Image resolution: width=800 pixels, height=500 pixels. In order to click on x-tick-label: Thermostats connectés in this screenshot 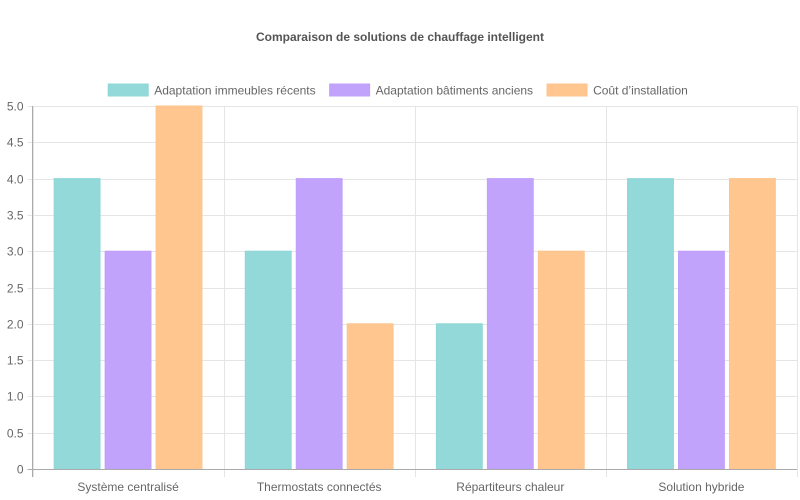, I will do `click(319, 487)`.